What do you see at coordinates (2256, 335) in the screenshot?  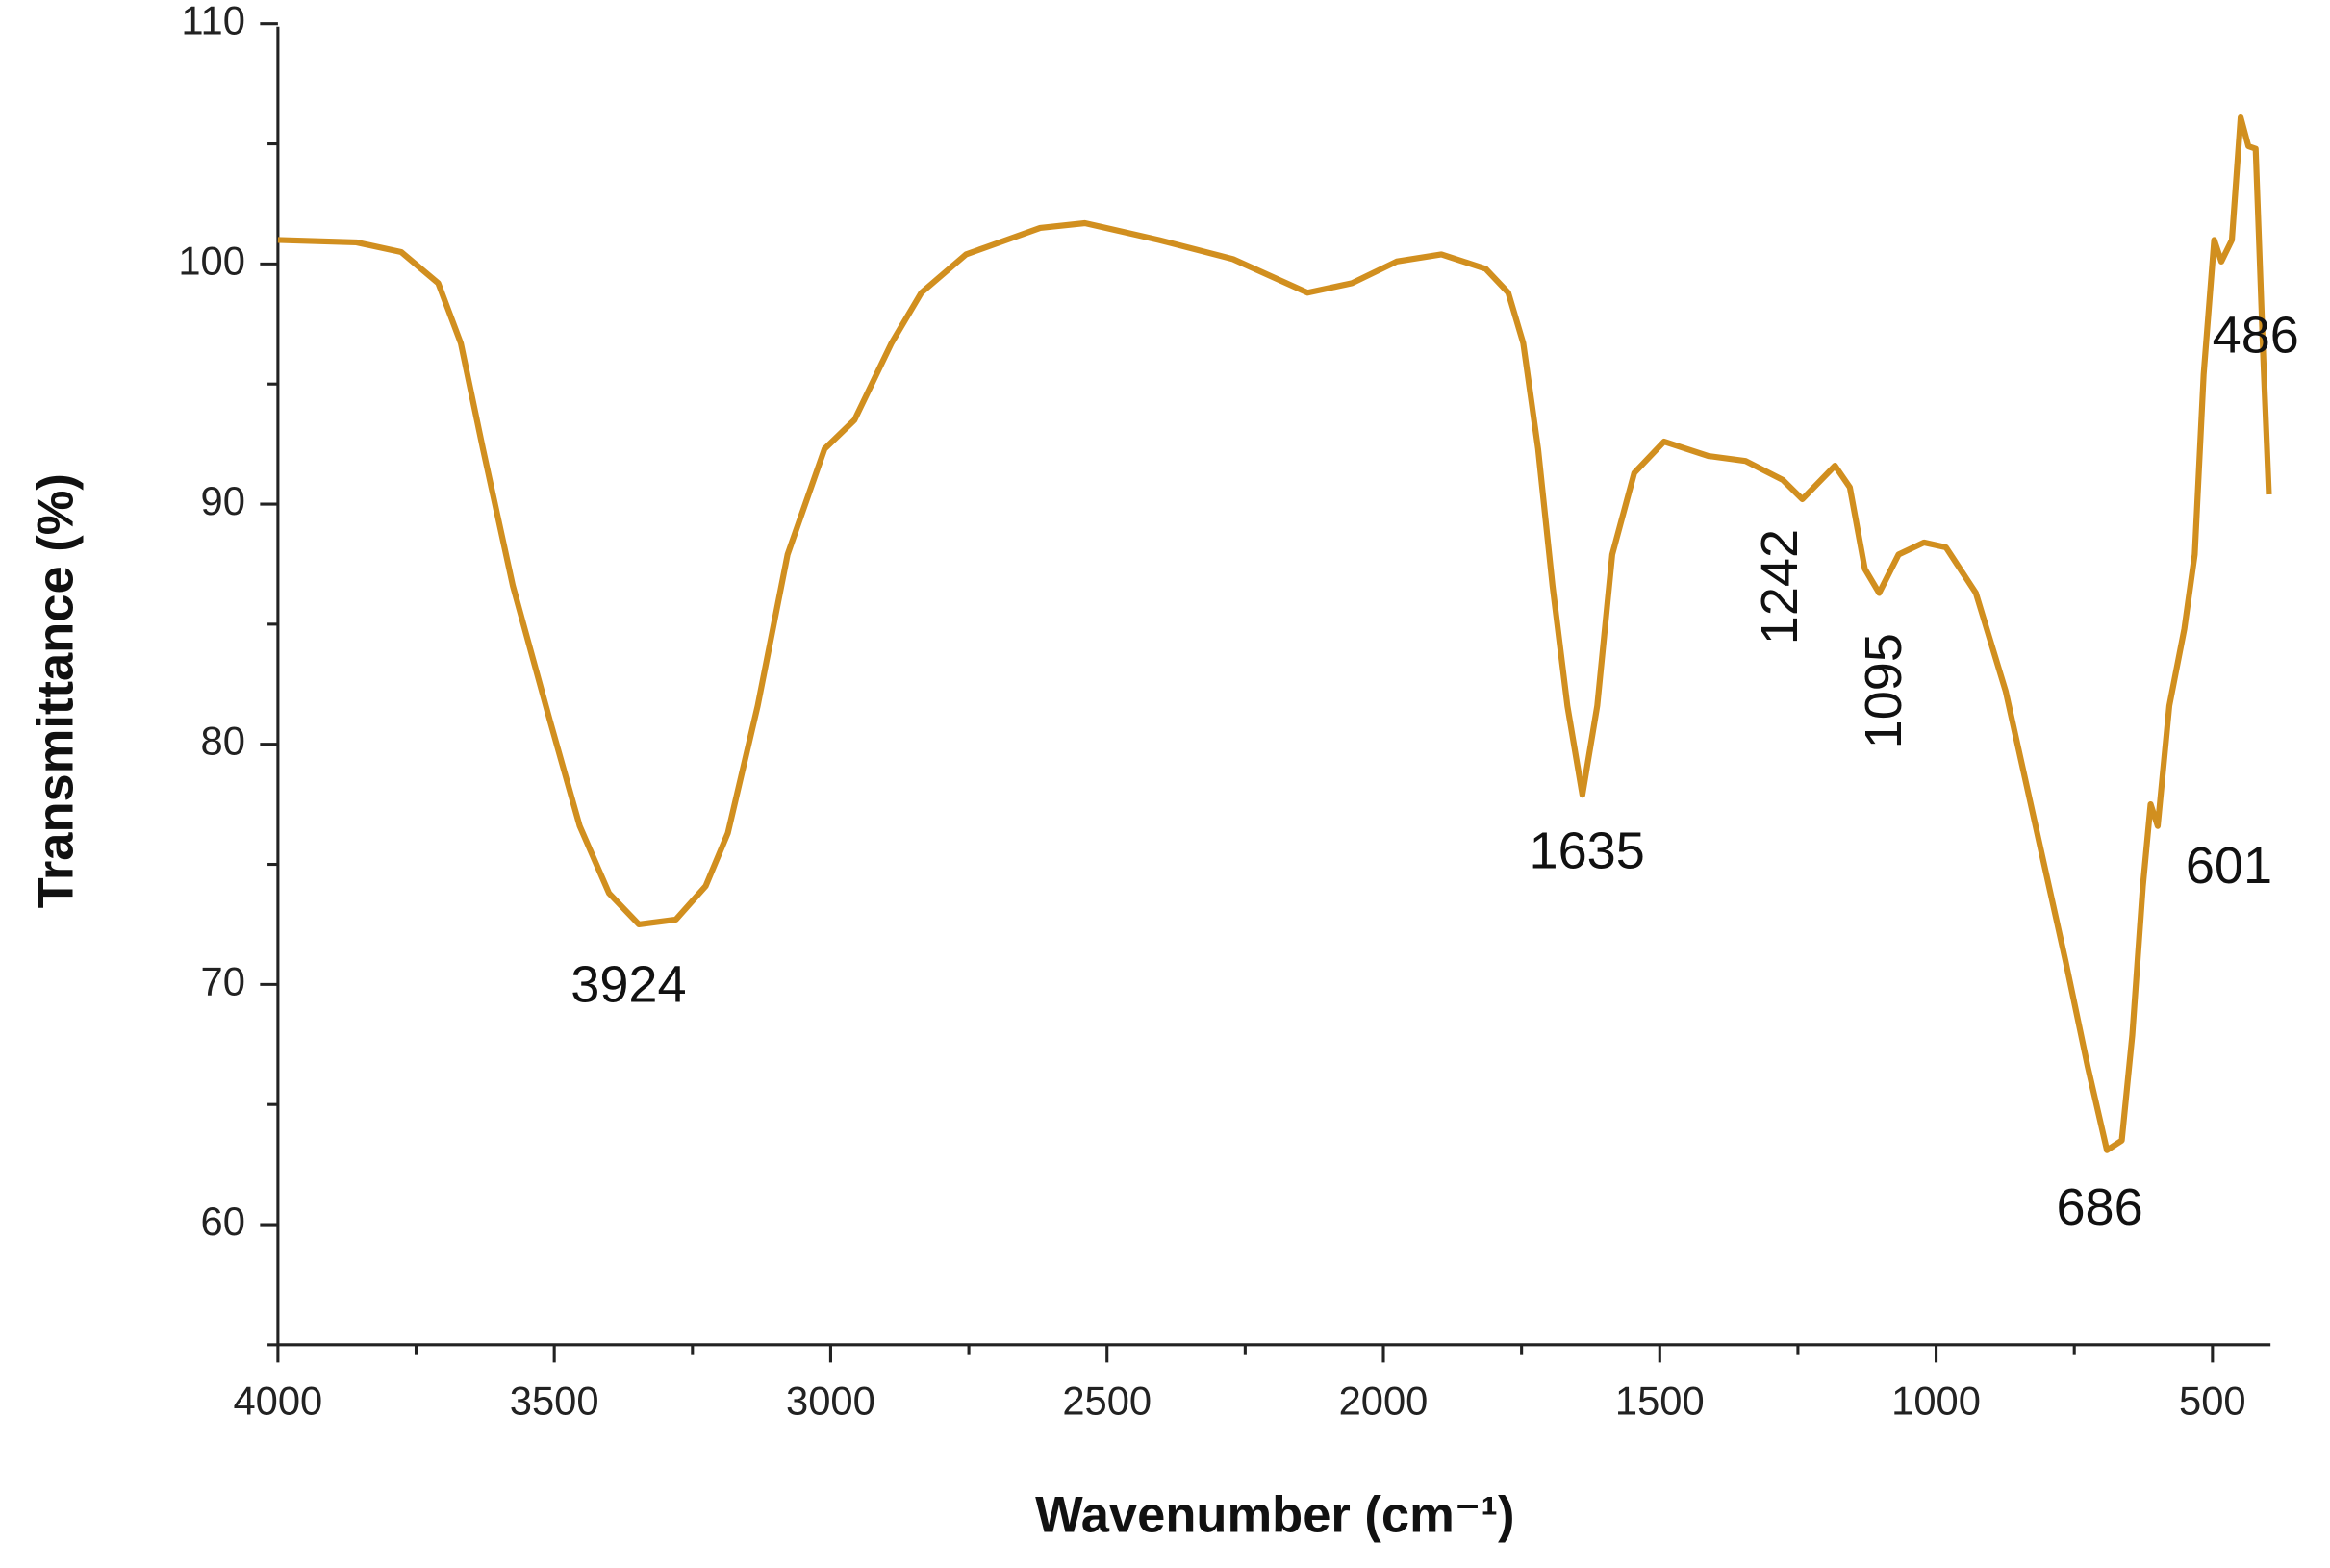 I see `peak-label: 486` at bounding box center [2256, 335].